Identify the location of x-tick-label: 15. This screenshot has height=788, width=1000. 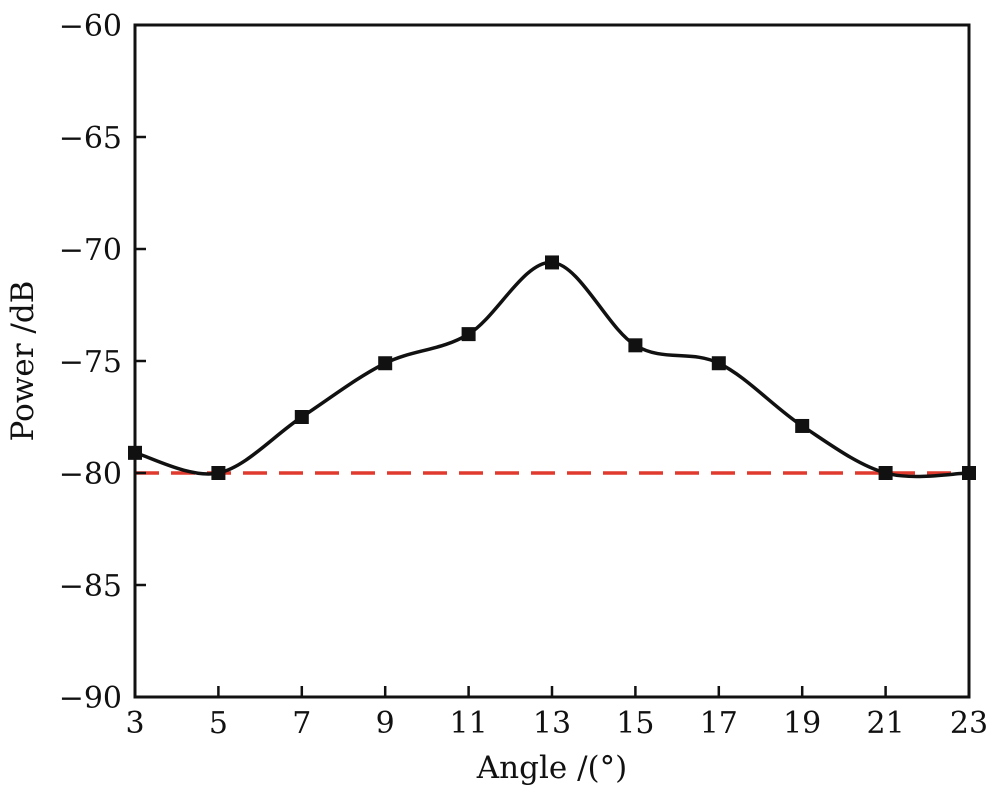
(635, 723).